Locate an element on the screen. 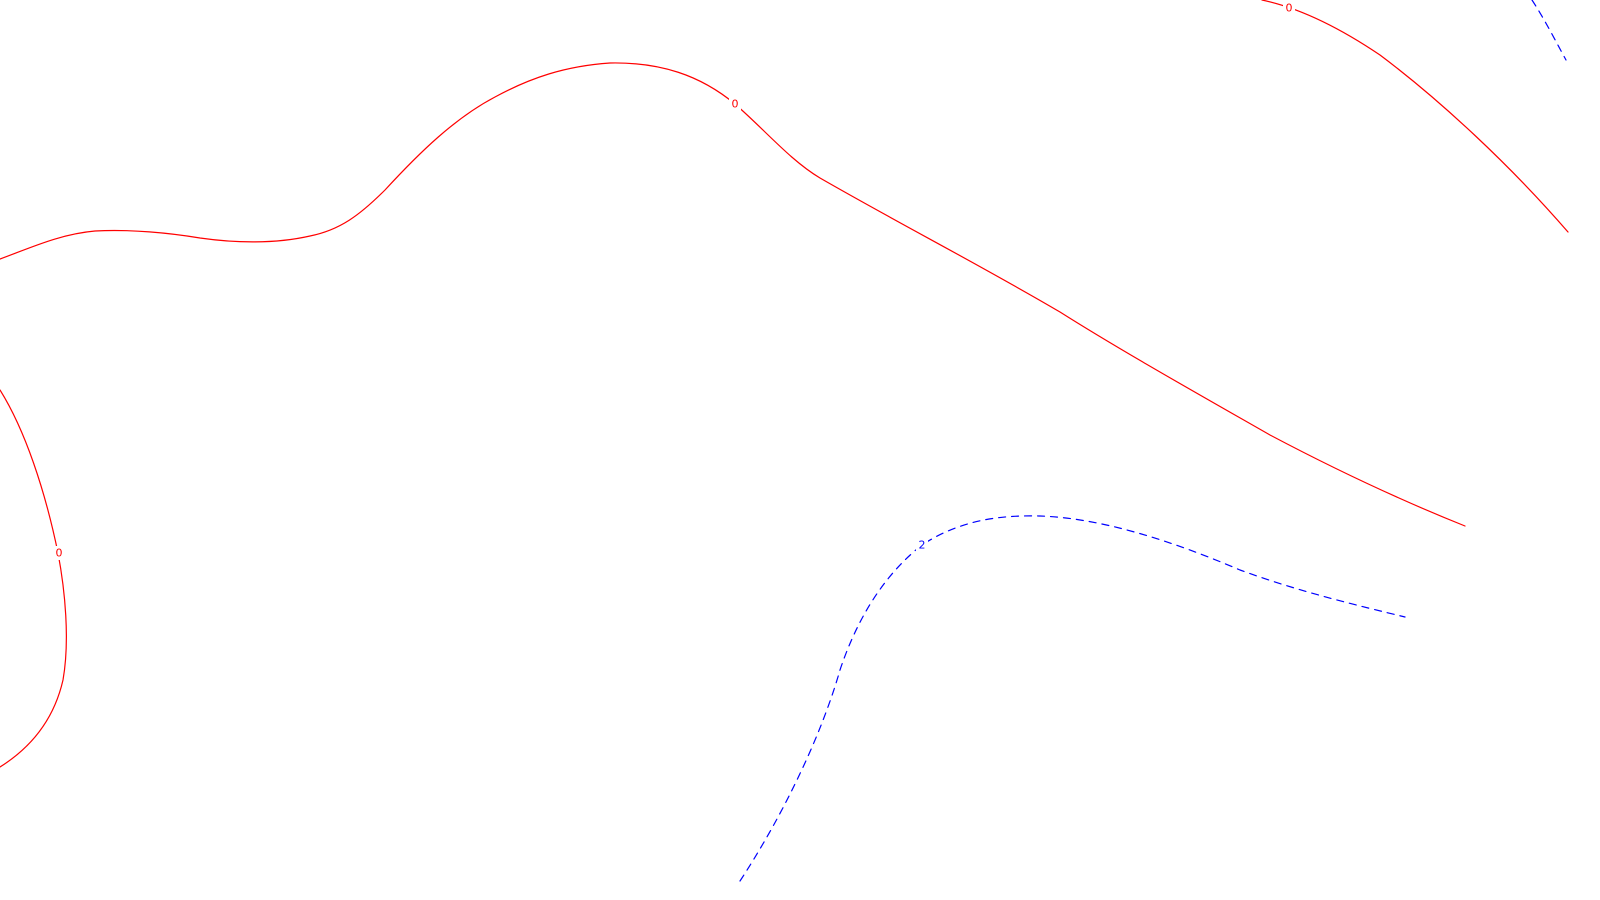 The width and height of the screenshot is (1600, 900). contour-zero-top-right: 0 is located at coordinates (1415, 116).